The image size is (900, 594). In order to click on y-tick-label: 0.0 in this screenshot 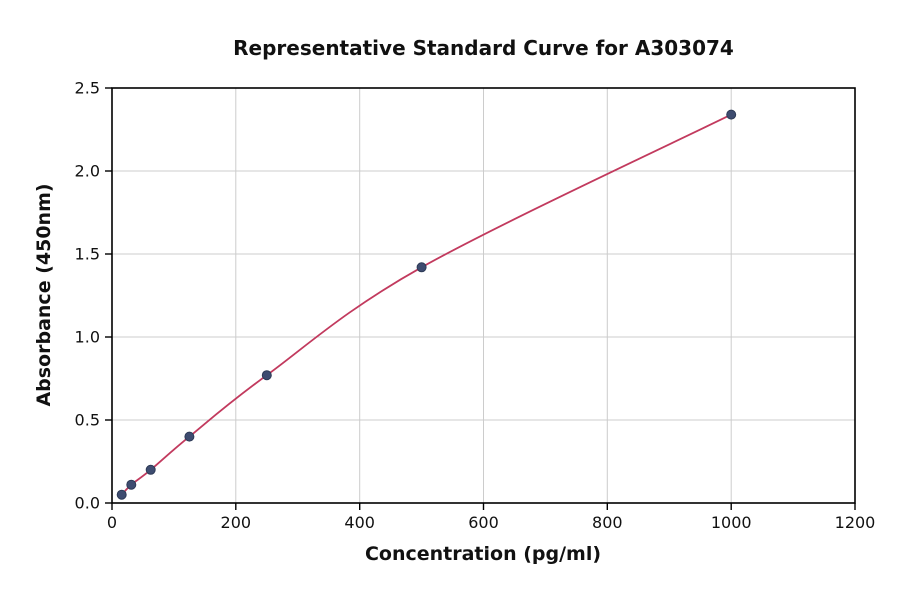, I will do `click(87, 503)`.